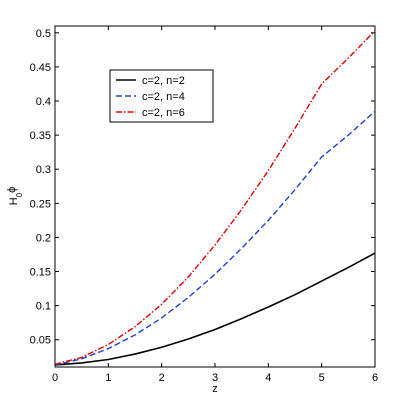 The width and height of the screenshot is (414, 411). What do you see at coordinates (19, 194) in the screenshot?
I see `y-axis-label-sub: 0` at bounding box center [19, 194].